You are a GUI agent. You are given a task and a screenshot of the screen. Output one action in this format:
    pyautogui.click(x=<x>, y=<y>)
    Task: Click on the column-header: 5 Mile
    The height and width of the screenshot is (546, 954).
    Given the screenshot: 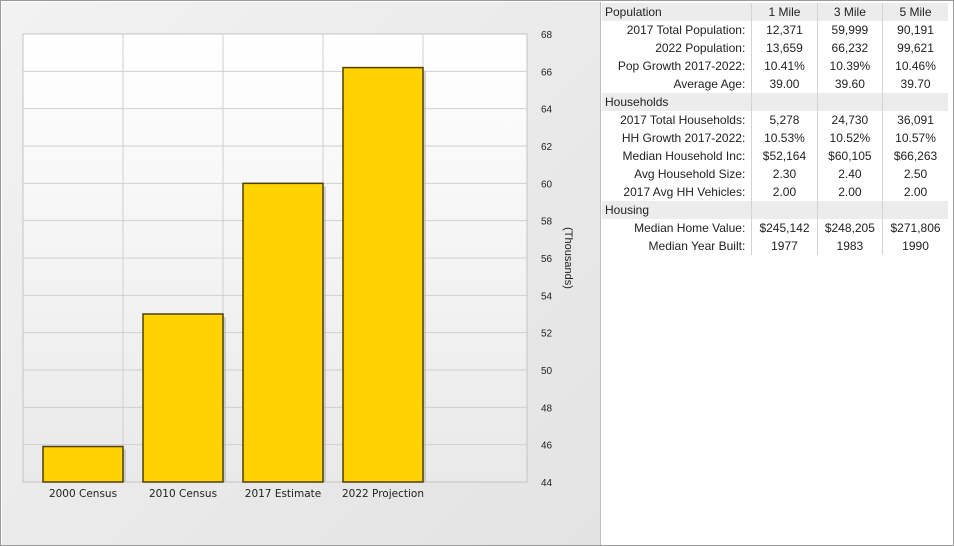 What is the action you would take?
    pyautogui.click(x=915, y=12)
    